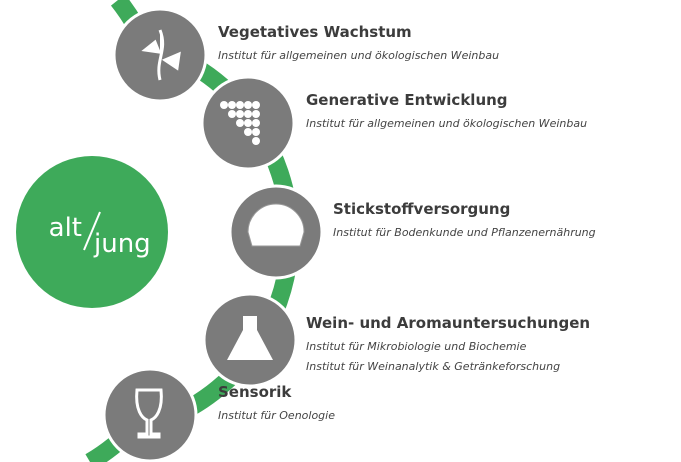 This screenshot has width=681, height=462. Describe the element at coordinates (315, 32) in the screenshot. I see `node-title: Vegetatives Wachstum` at that location.